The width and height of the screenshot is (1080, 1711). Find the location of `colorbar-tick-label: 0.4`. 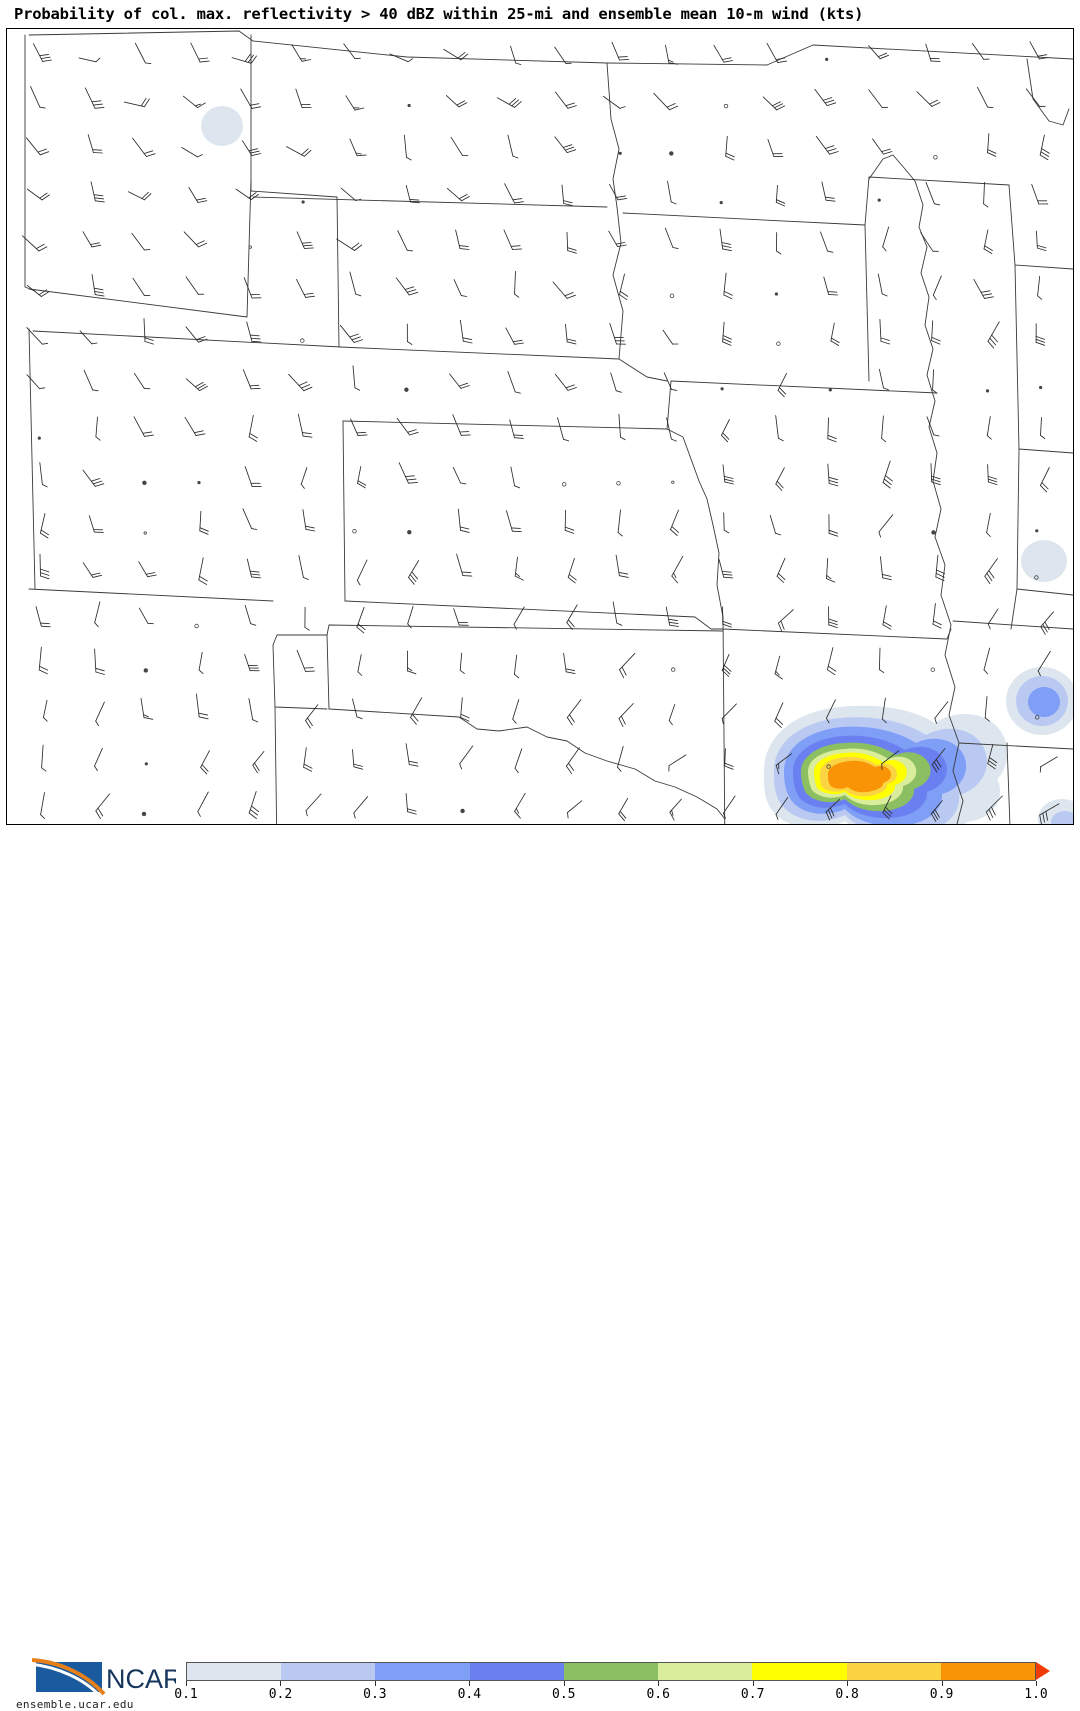

colorbar-tick-label: 0.4 is located at coordinates (469, 1694).